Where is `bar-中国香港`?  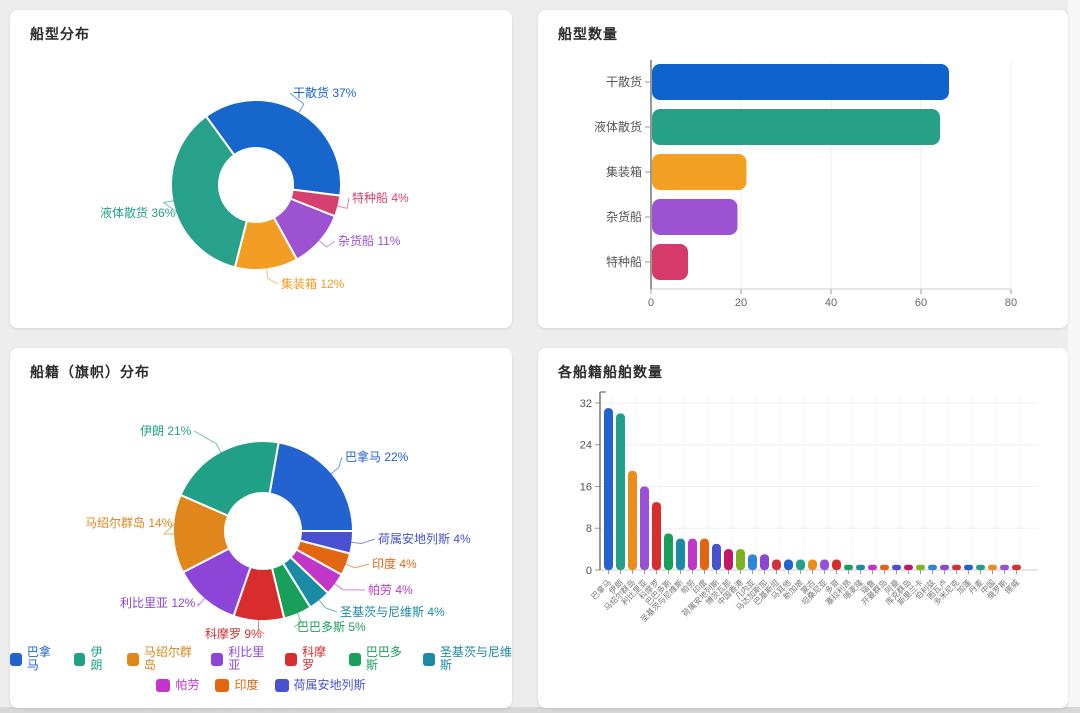
bar-中国香港 is located at coordinates (740, 559).